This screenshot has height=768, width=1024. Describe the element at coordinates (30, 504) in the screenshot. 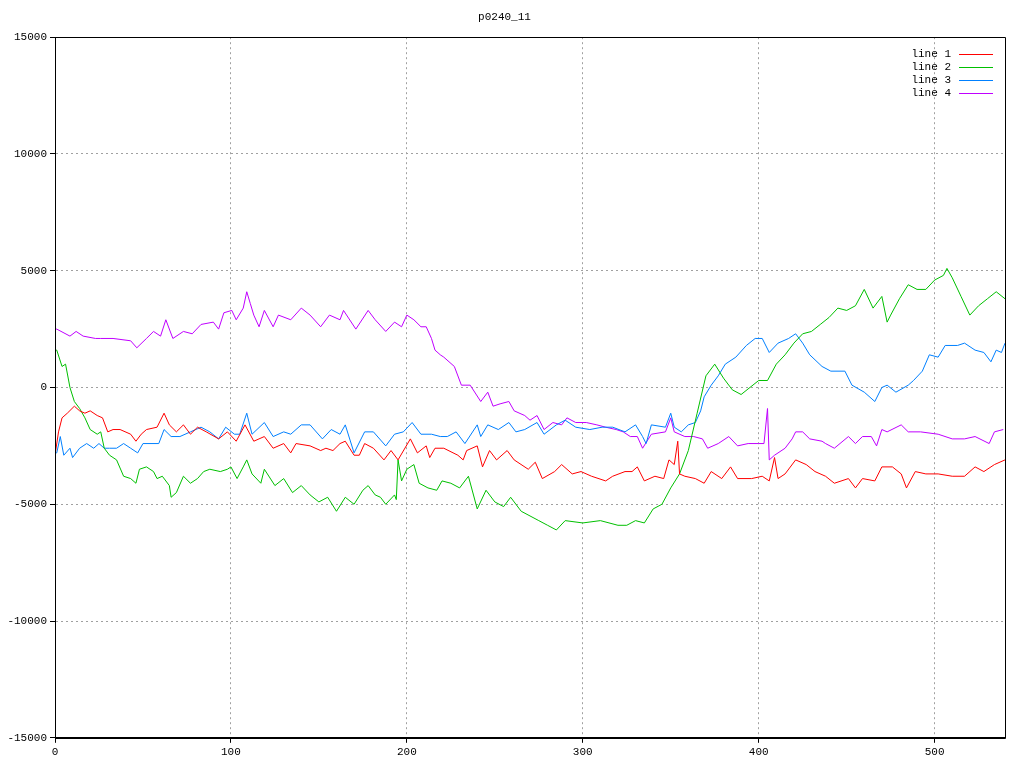

I see `y-tick-label: -5000` at that location.